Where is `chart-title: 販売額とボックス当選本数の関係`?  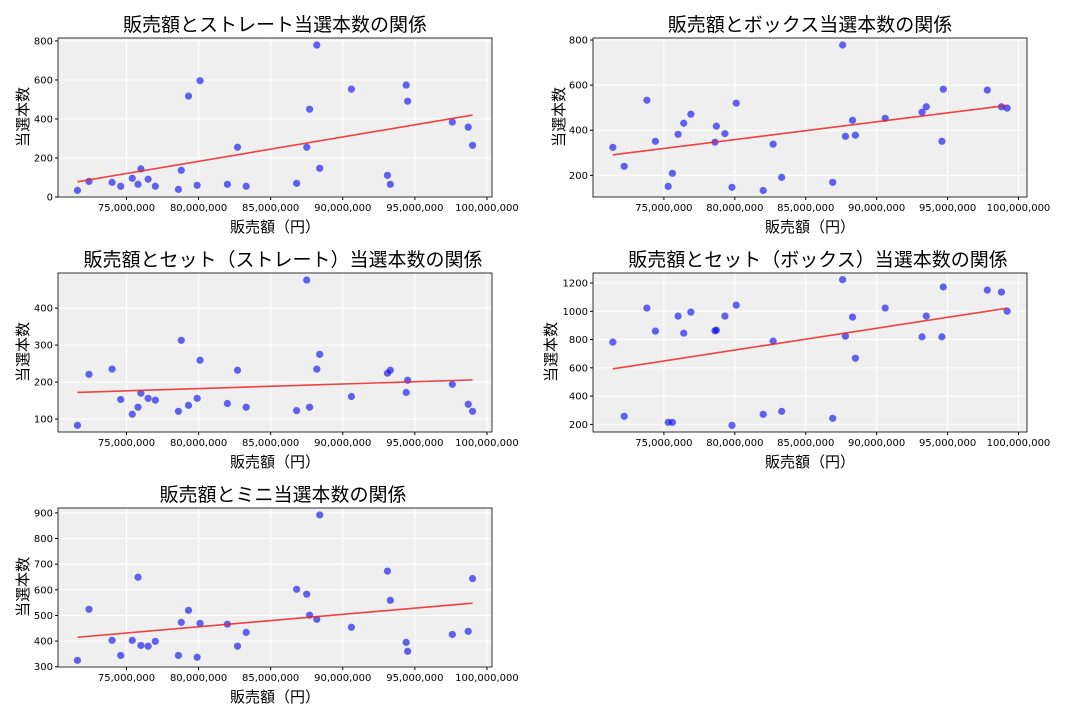 chart-title: 販売額とボックス当選本数の関係 is located at coordinates (810, 25).